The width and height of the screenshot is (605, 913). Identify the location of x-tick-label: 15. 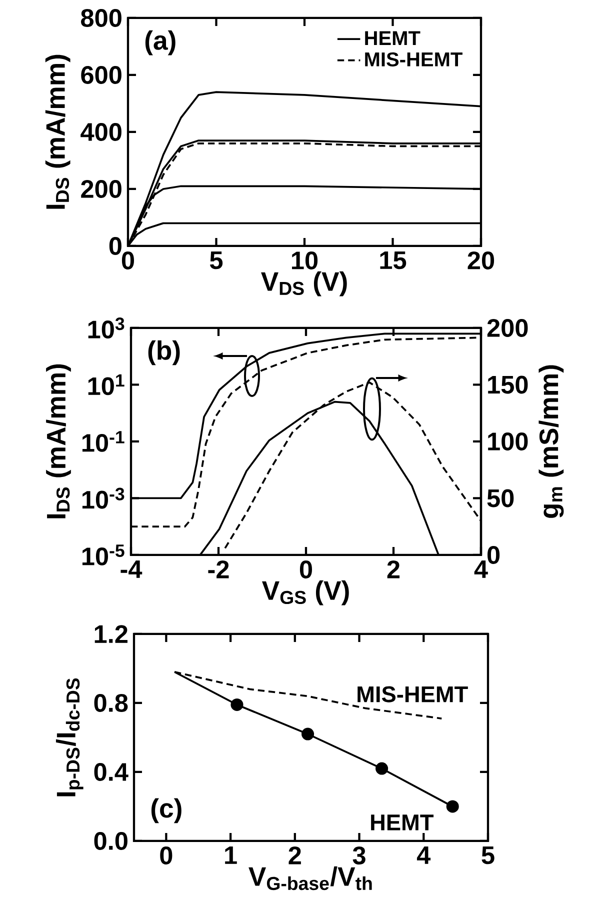
(393, 261).